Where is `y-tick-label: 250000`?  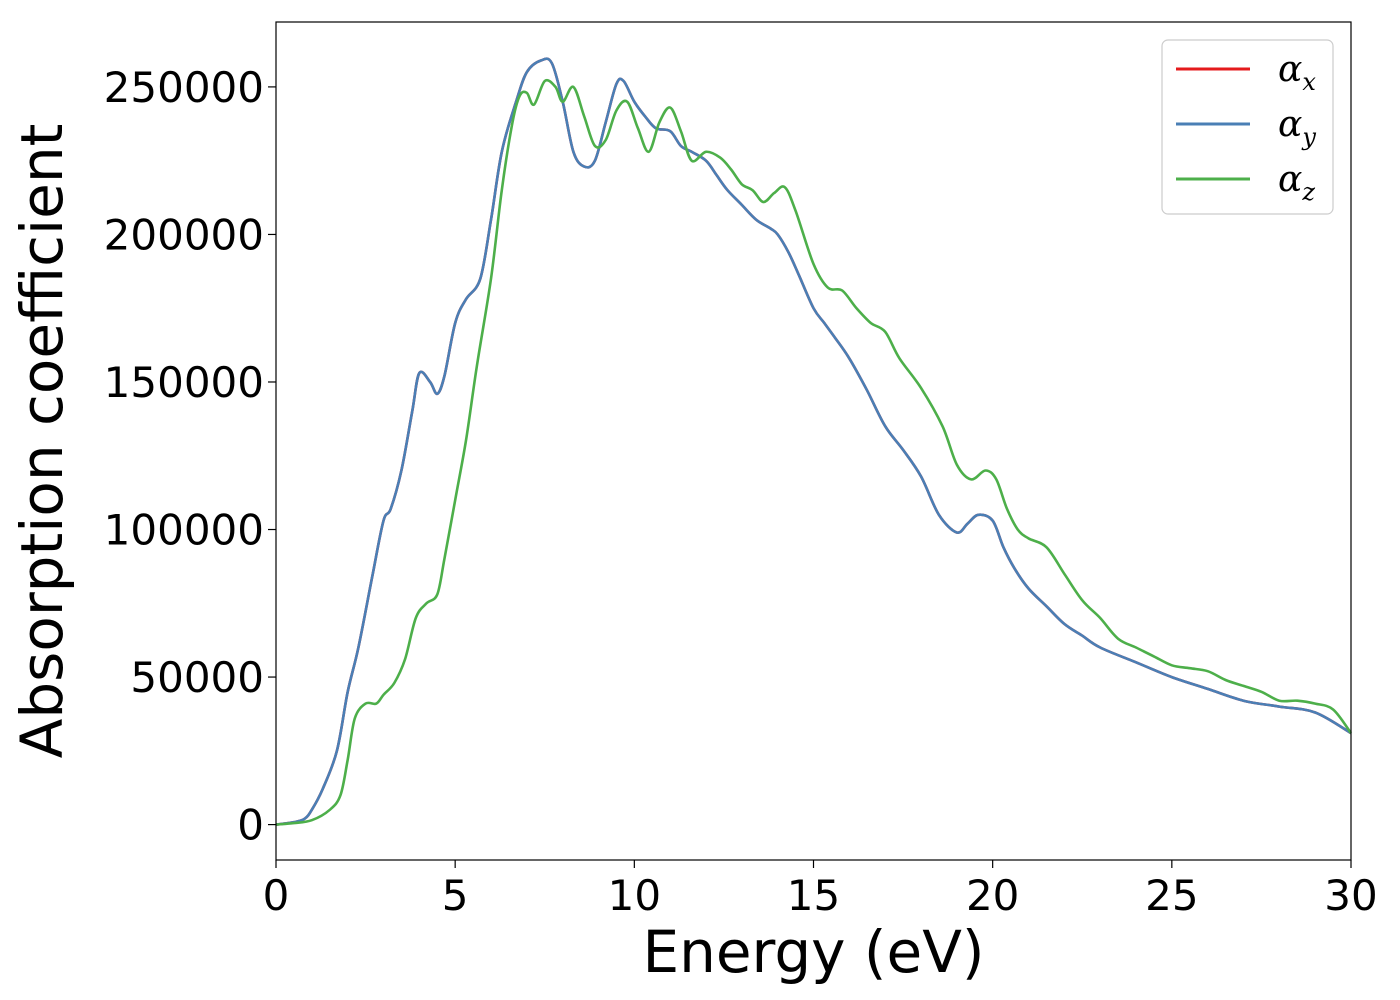 y-tick-label: 250000 is located at coordinates (184, 87).